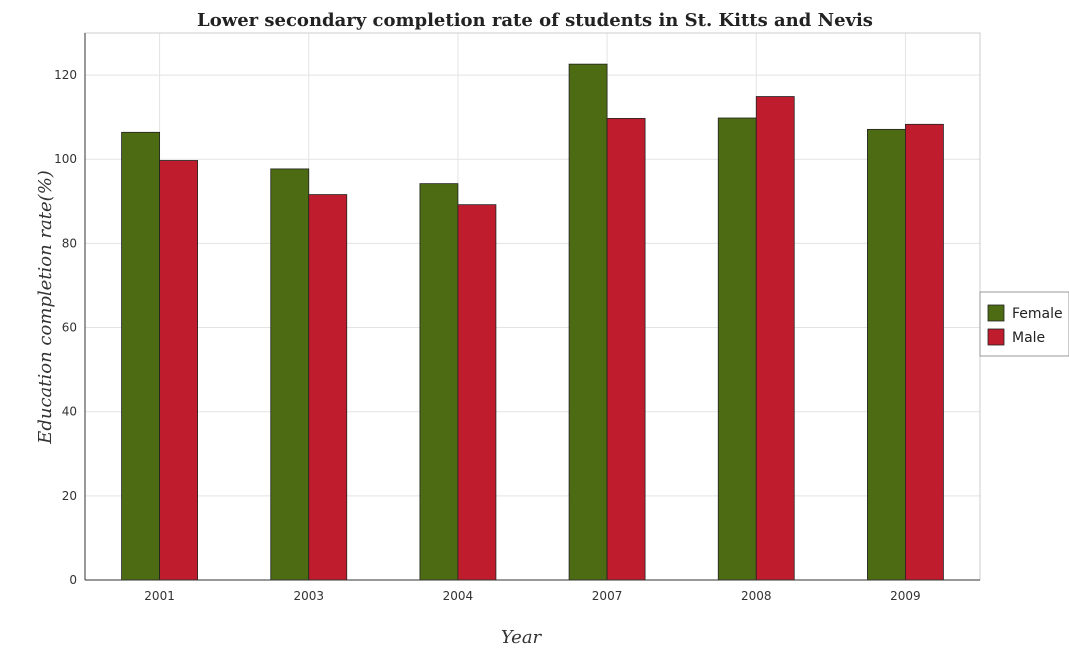  I want to click on y-tick-label: 0, so click(73, 580).